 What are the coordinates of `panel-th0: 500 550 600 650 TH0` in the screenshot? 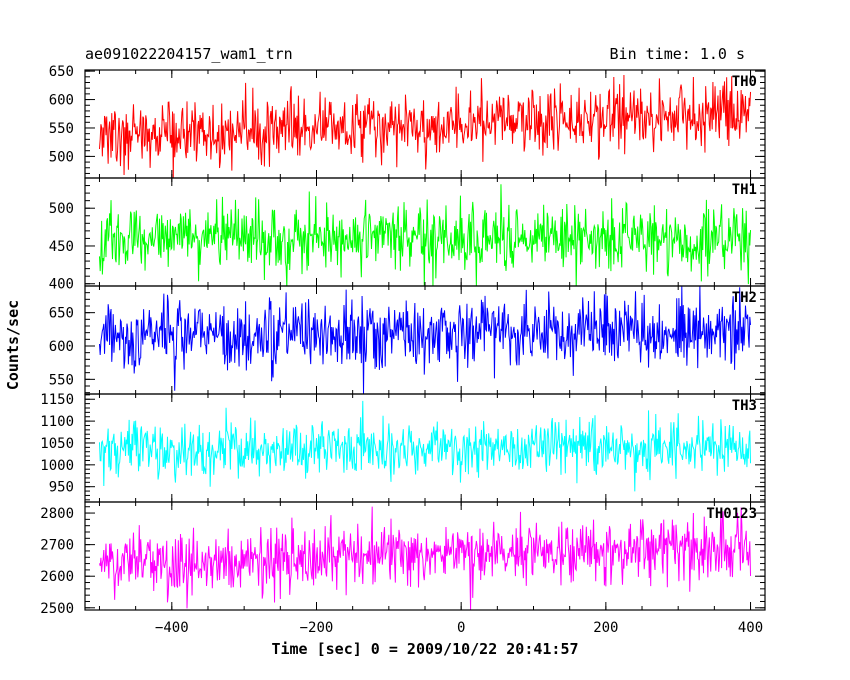 It's located at (407, 121).